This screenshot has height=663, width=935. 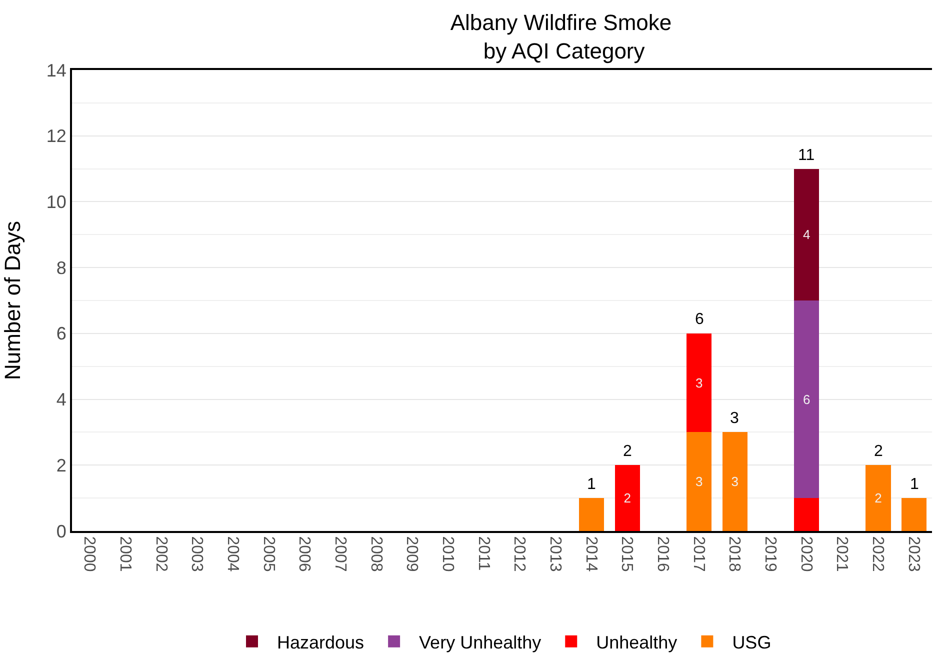 I want to click on x-tick-label: 2020, so click(x=805, y=554).